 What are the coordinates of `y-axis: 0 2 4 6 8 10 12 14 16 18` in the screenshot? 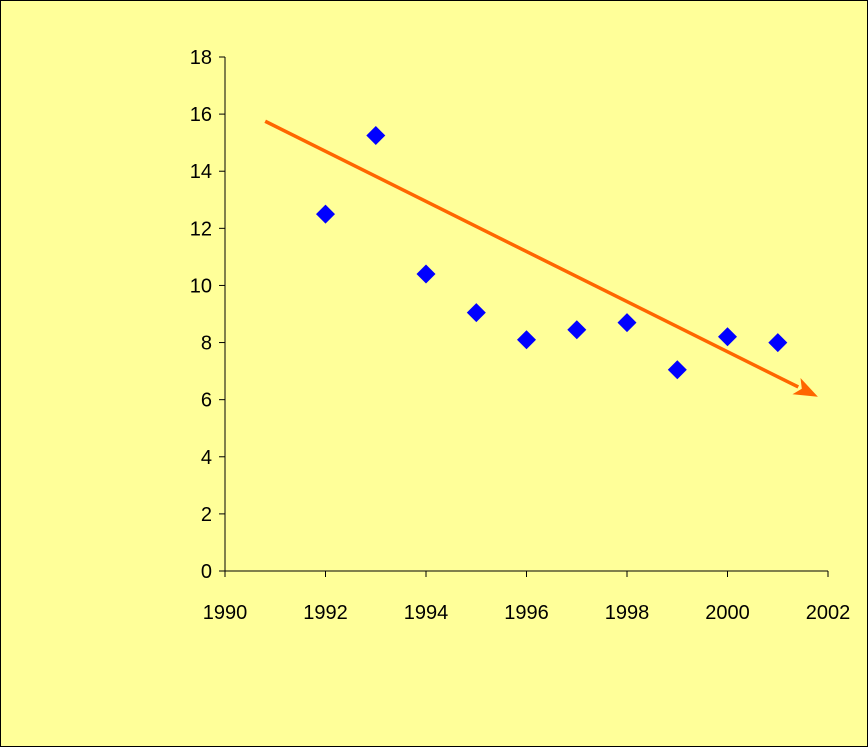 It's located at (208, 315).